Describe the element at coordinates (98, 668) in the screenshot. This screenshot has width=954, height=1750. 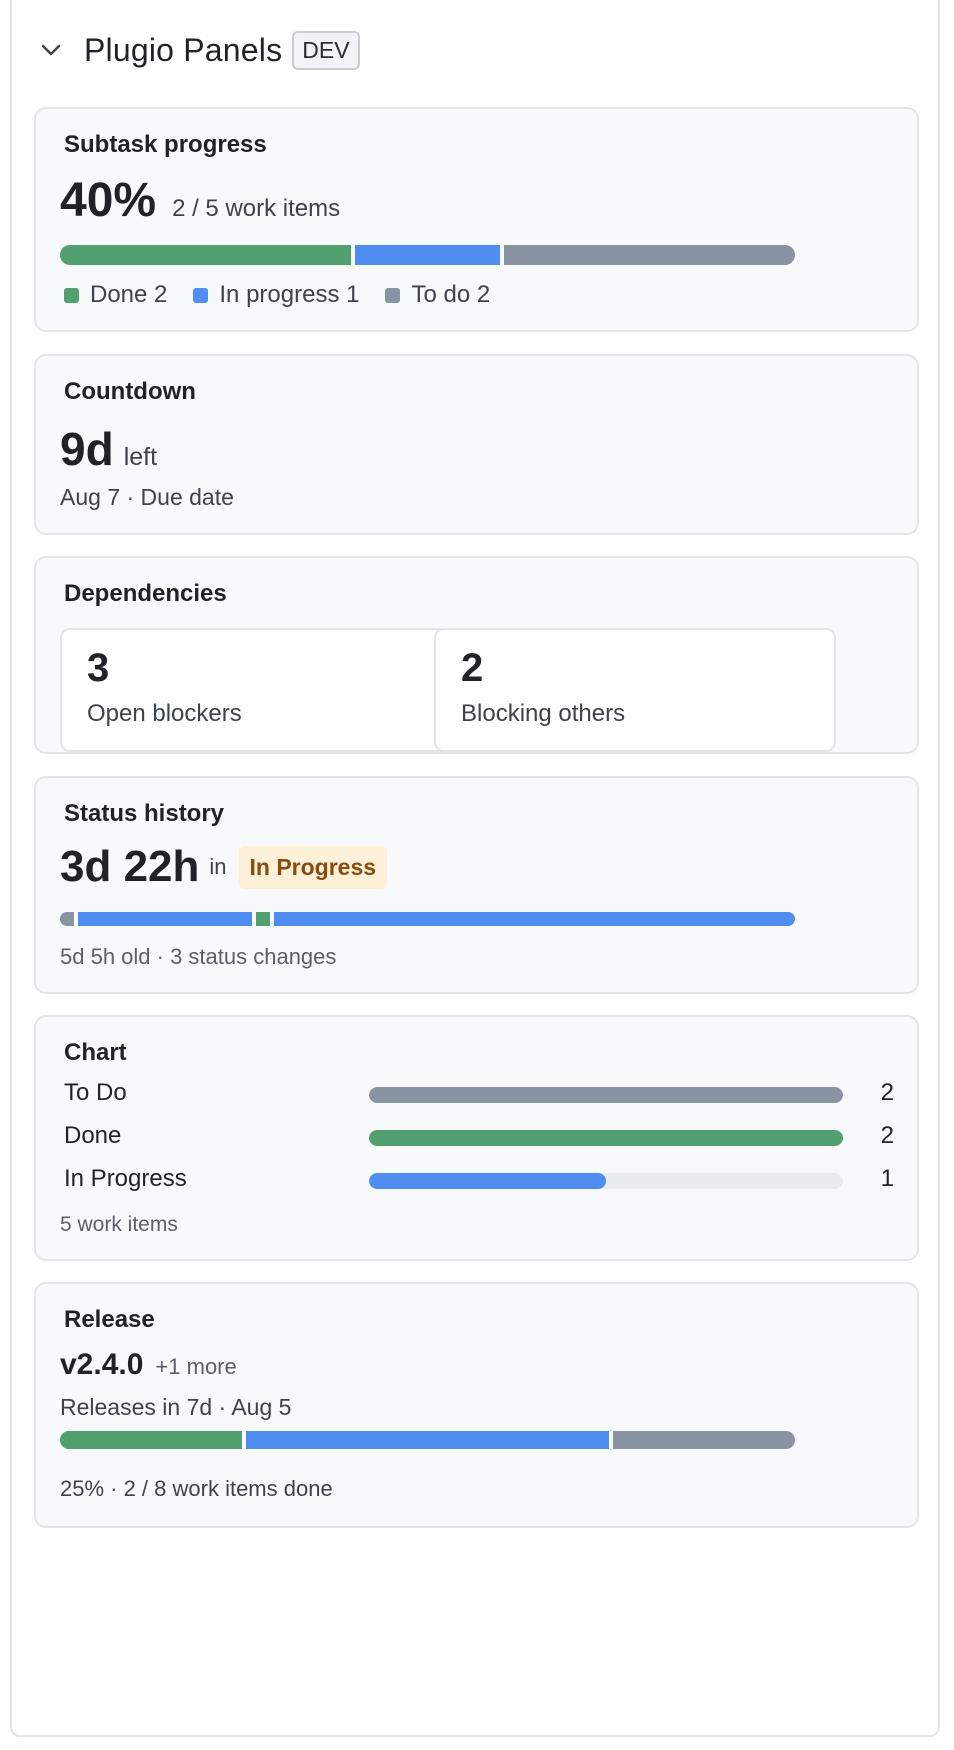
I see `open-blockers-count: 3` at that location.